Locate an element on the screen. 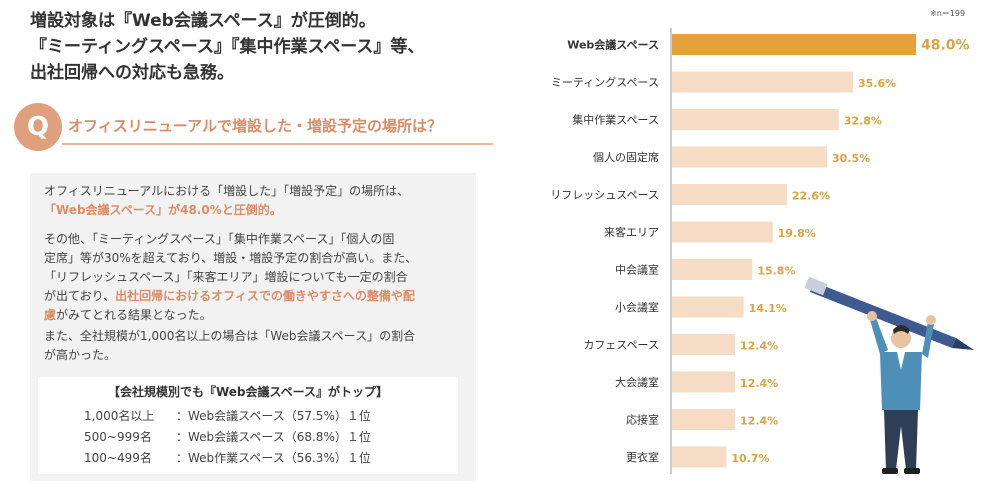 The image size is (994, 484). value-label: 35.6% is located at coordinates (877, 83).